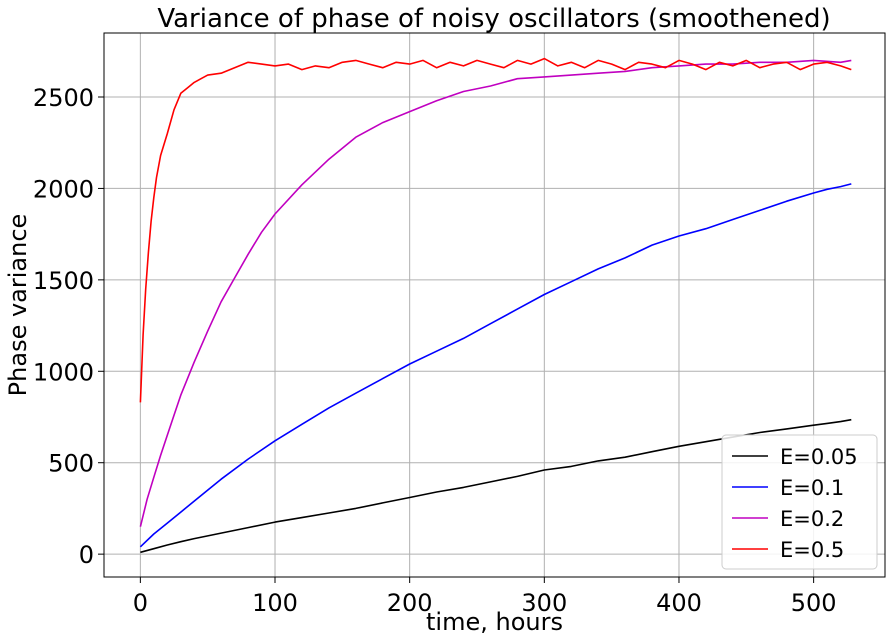 The width and height of the screenshot is (895, 643). What do you see at coordinates (63, 372) in the screenshot?
I see `y-tick-label: 1000` at bounding box center [63, 372].